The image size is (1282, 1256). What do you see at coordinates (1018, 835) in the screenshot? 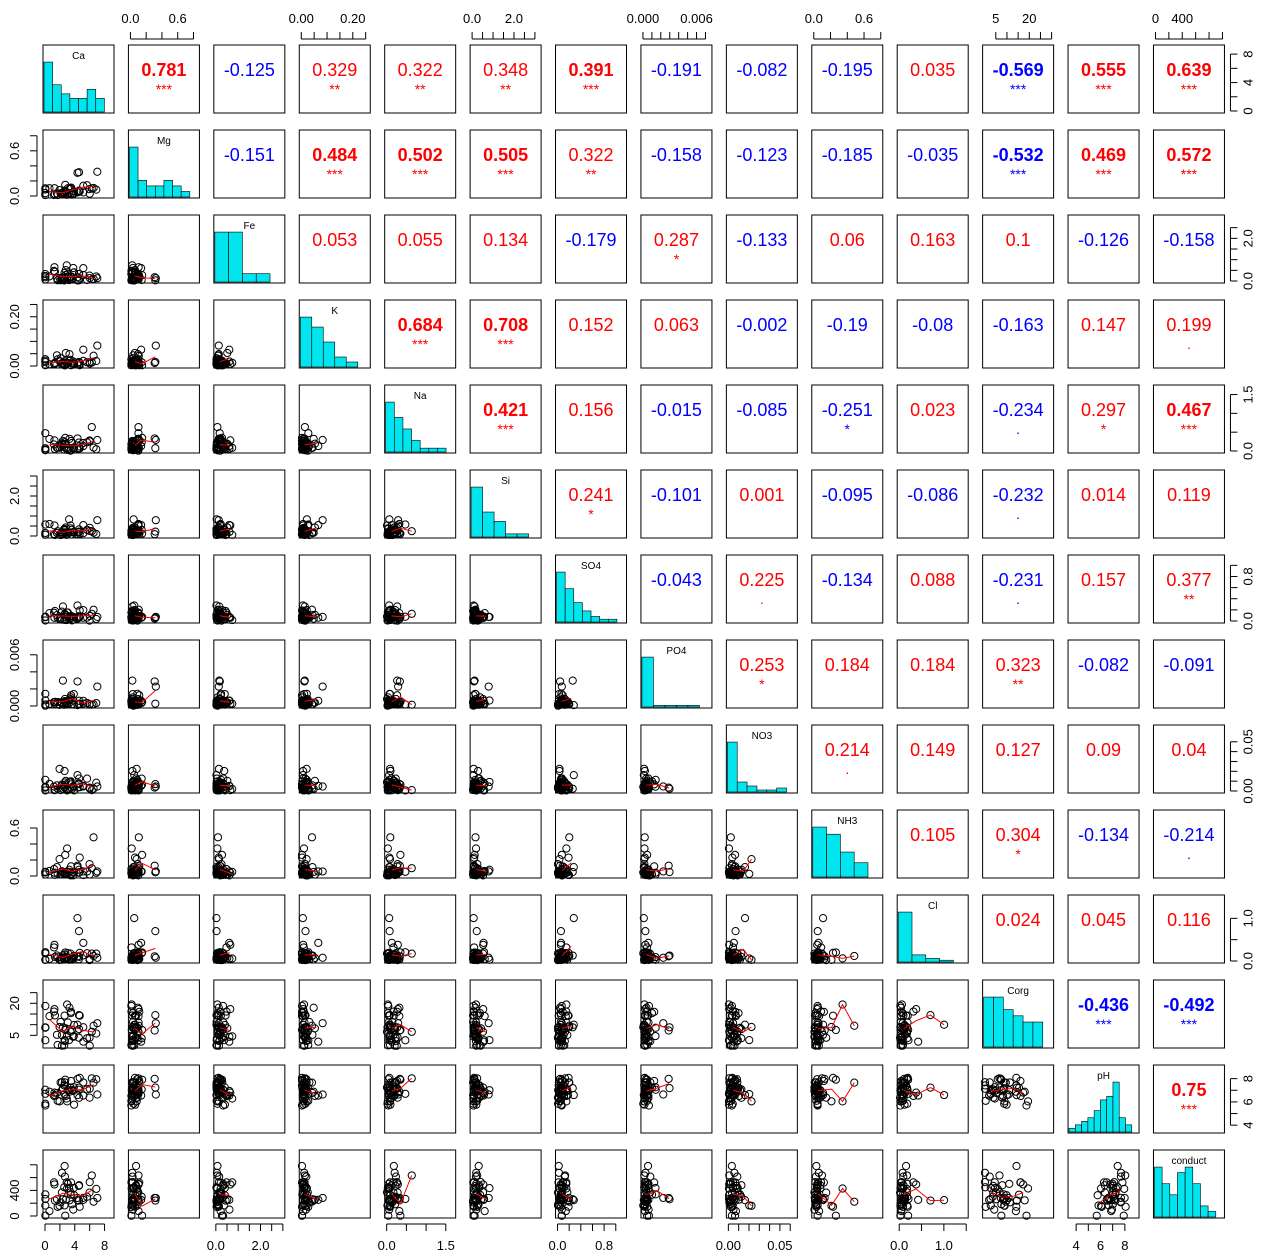
I see `correlation-value: 0.304` at bounding box center [1018, 835].